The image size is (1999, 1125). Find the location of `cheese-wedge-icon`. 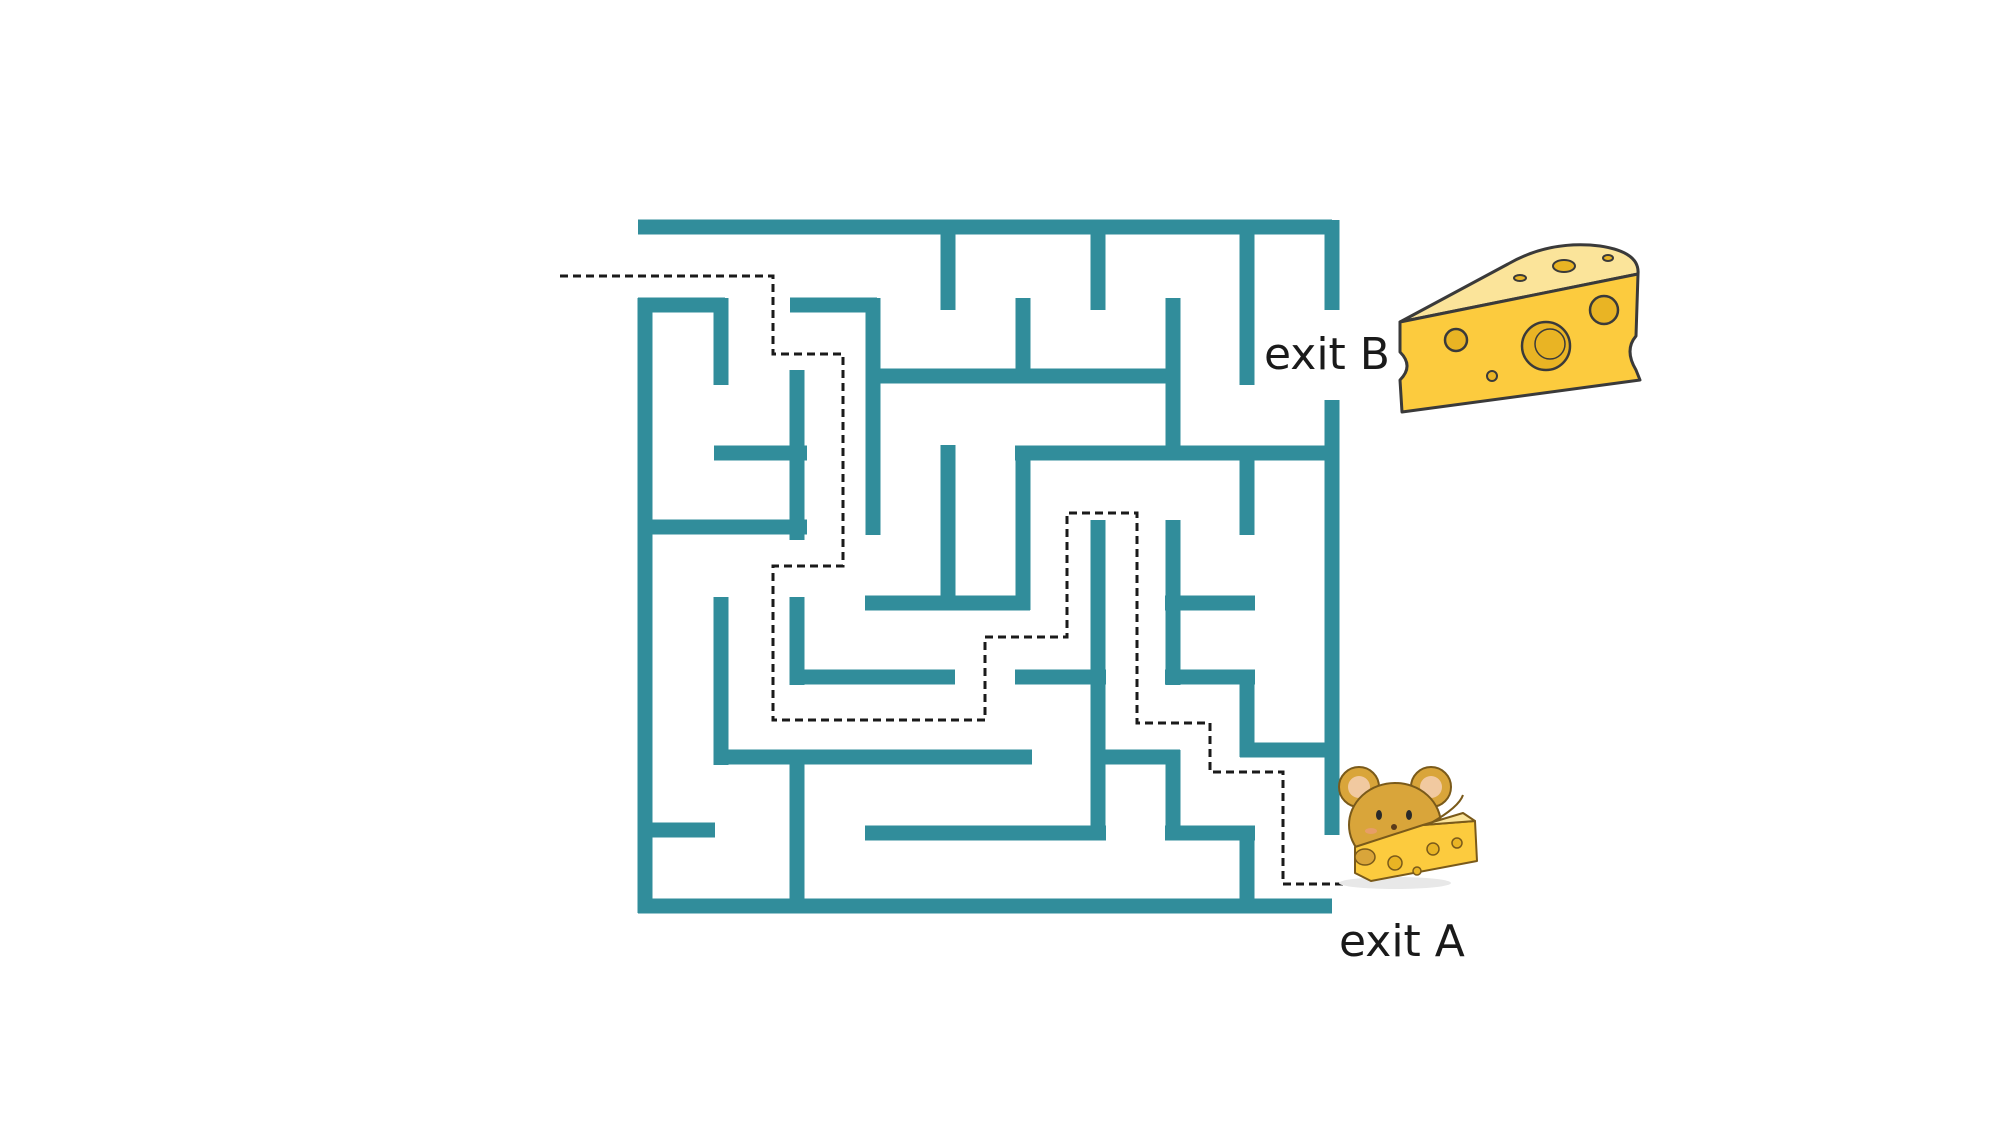

cheese-wedge-icon is located at coordinates (1520, 328).